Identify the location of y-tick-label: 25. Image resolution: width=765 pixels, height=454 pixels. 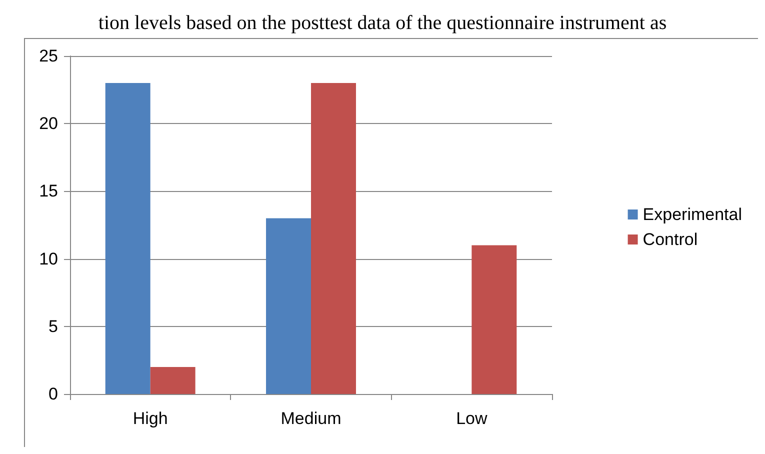
(48, 56).